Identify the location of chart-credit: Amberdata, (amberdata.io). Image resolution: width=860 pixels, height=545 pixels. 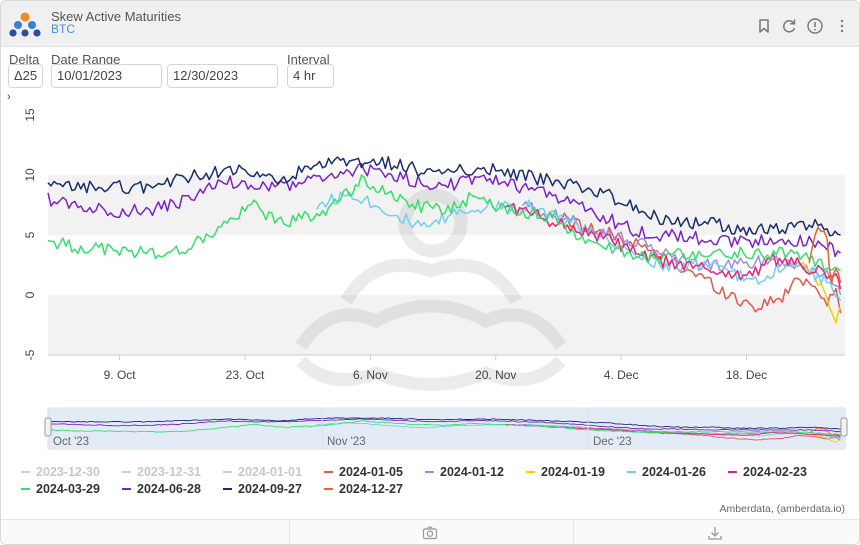
(782, 509).